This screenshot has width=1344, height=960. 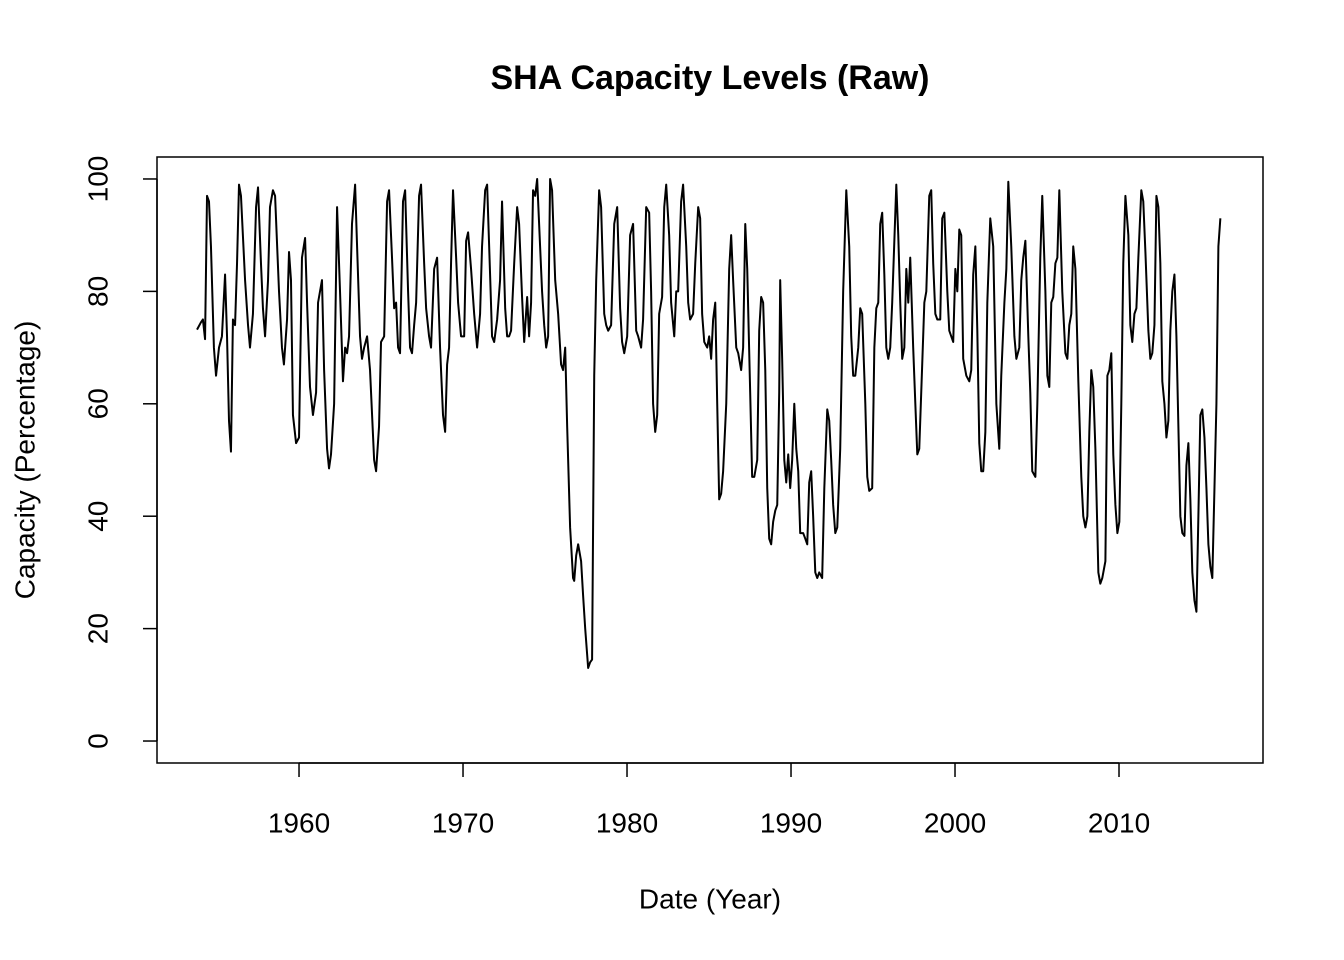 I want to click on x-tick-label: 2010, so click(x=1119, y=822).